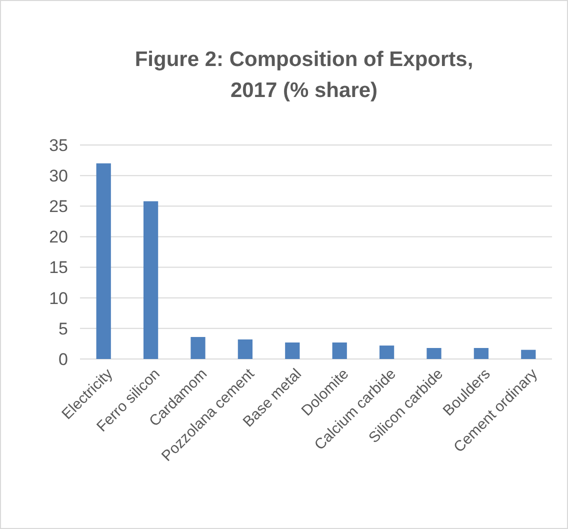 This screenshot has width=568, height=529. Describe the element at coordinates (58, 145) in the screenshot. I see `y-tick-label: 35` at that location.